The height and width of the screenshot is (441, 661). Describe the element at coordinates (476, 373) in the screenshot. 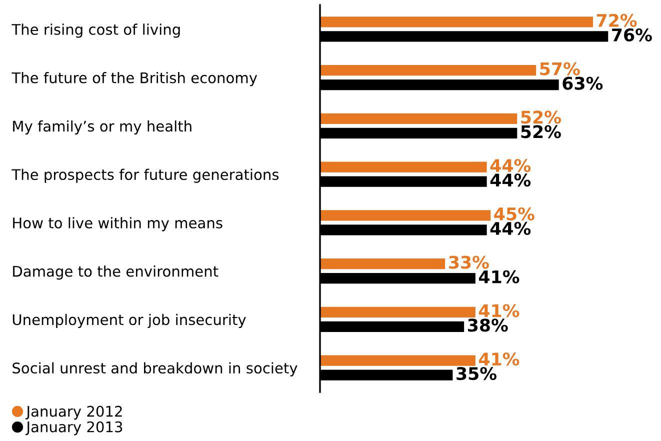

I see `data-label: 35%` at that location.